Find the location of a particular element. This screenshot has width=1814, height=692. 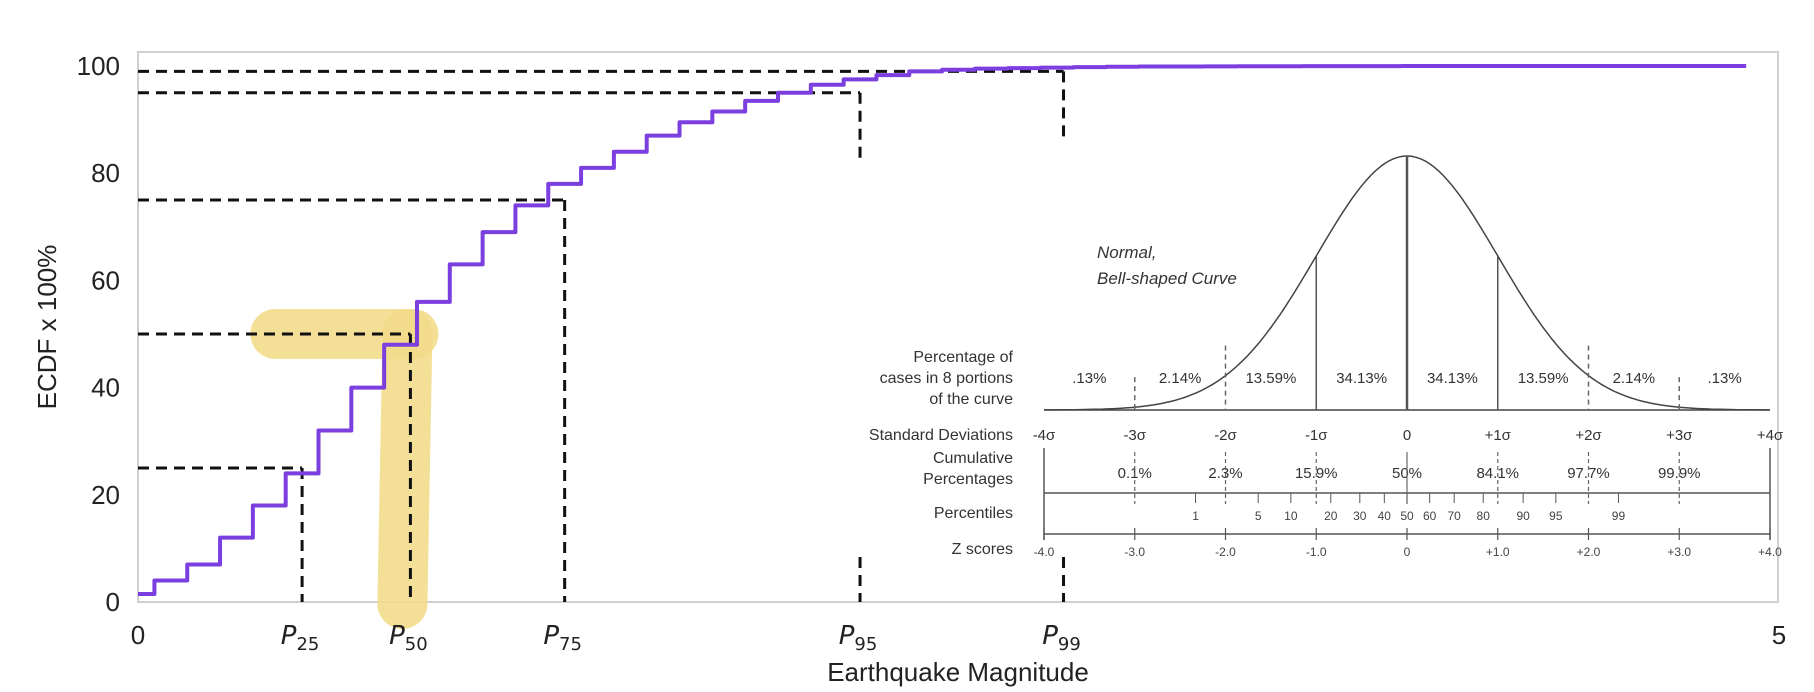

percentile-subscript: 95 is located at coordinates (865, 644).